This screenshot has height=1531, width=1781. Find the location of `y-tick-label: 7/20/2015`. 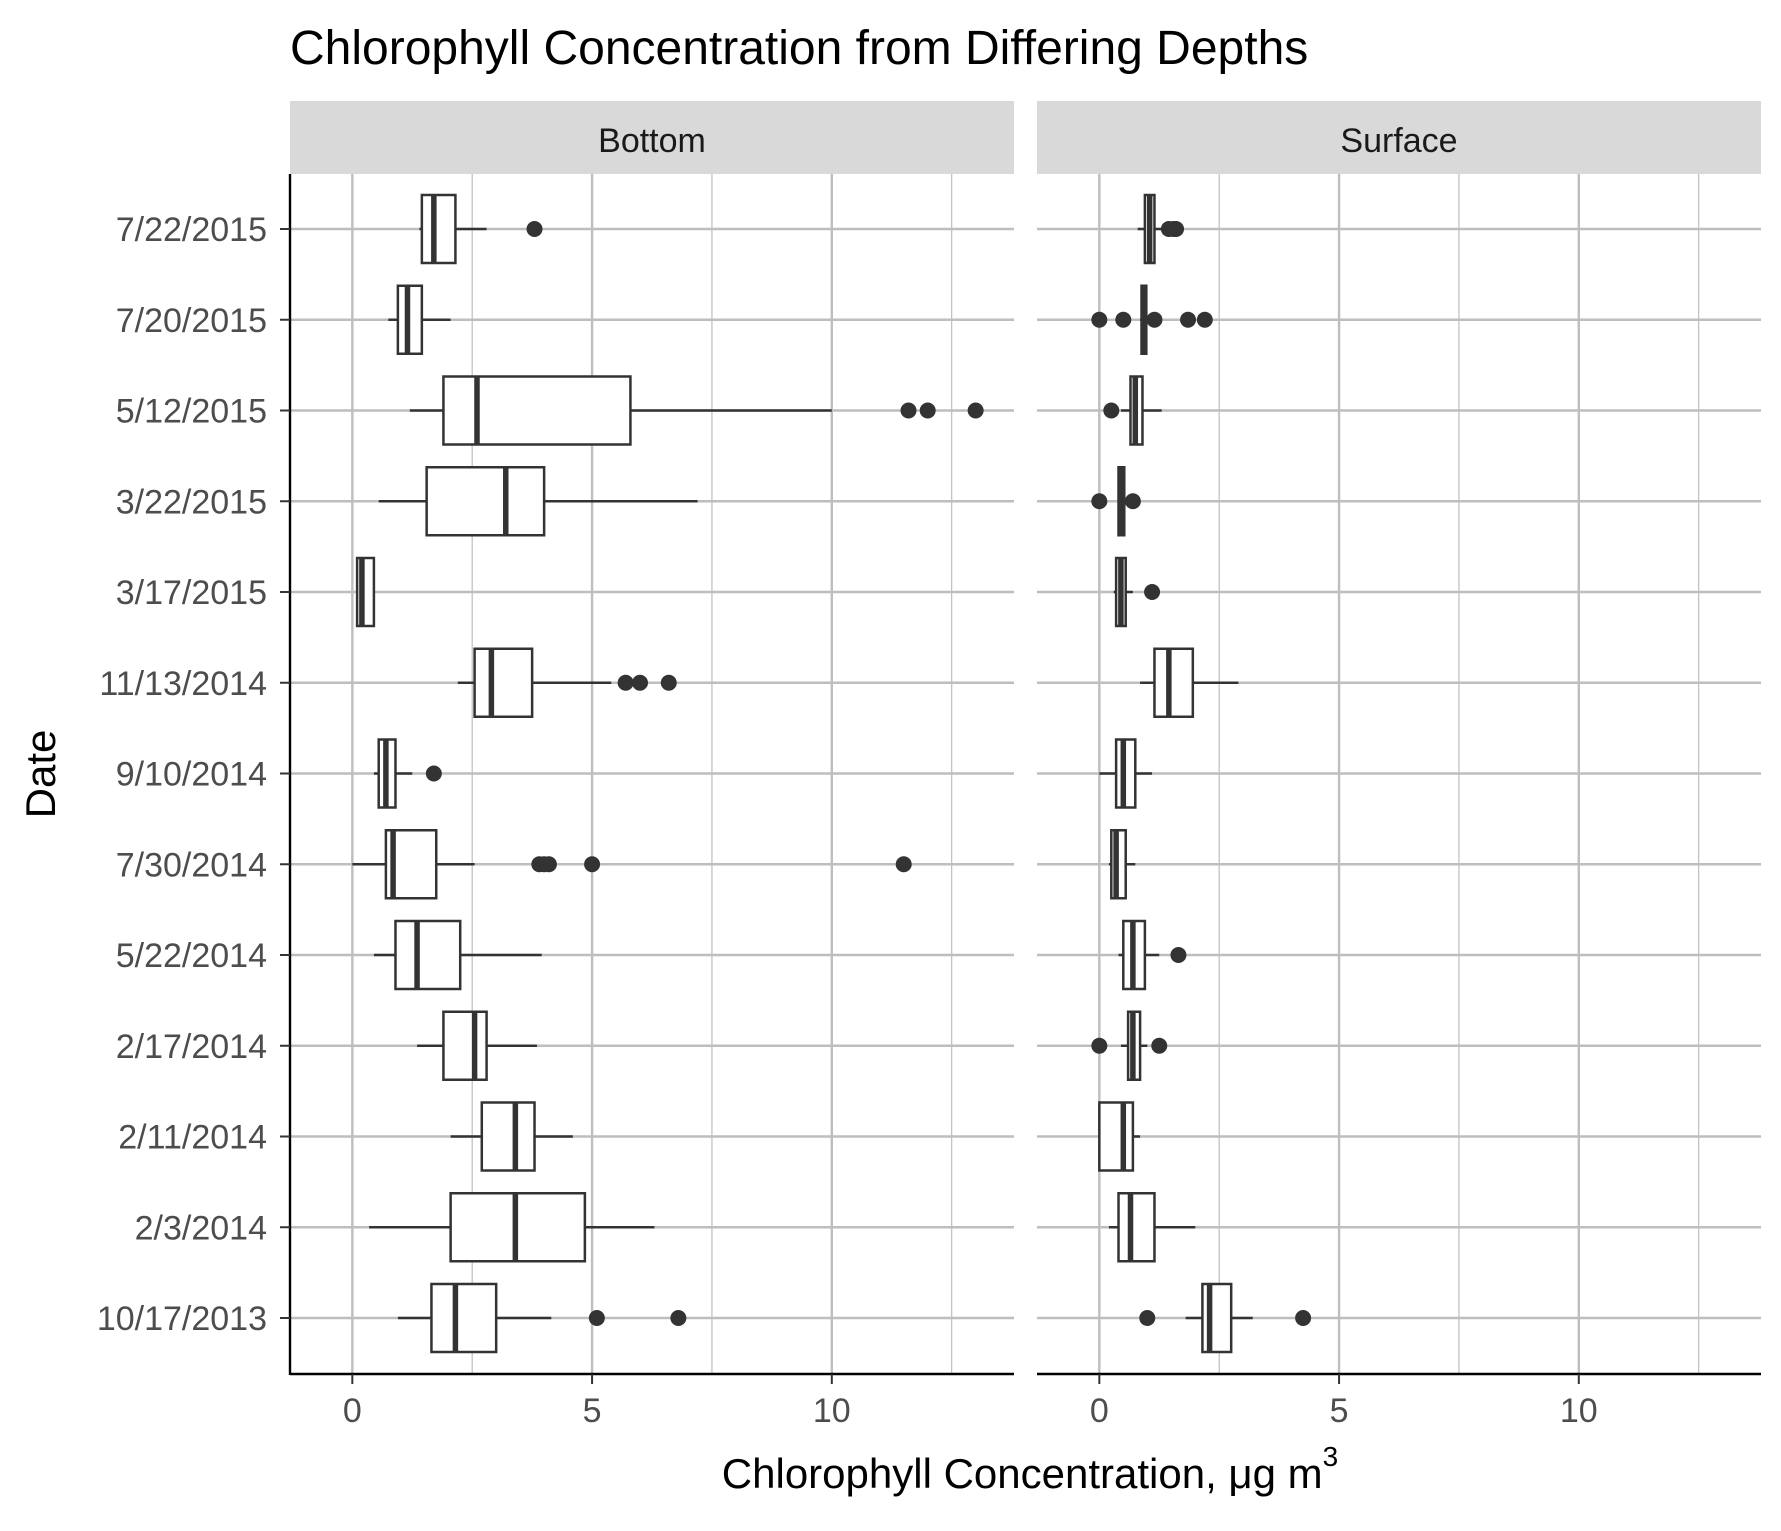

y-tick-label: 7/20/2015 is located at coordinates (191, 321).